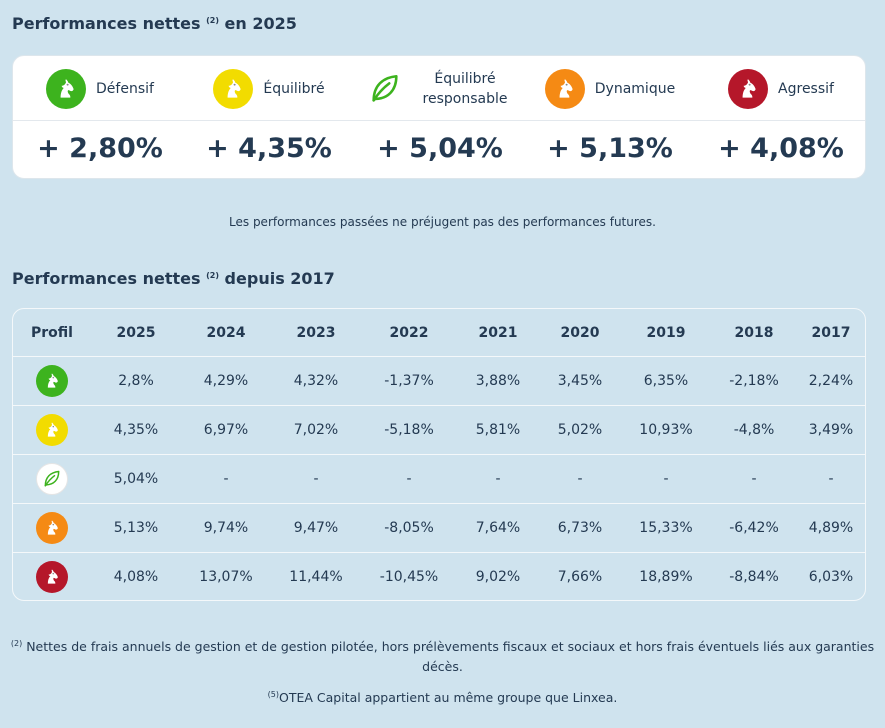 The height and width of the screenshot is (728, 885). I want to click on column-header-year: 2023, so click(316, 333).